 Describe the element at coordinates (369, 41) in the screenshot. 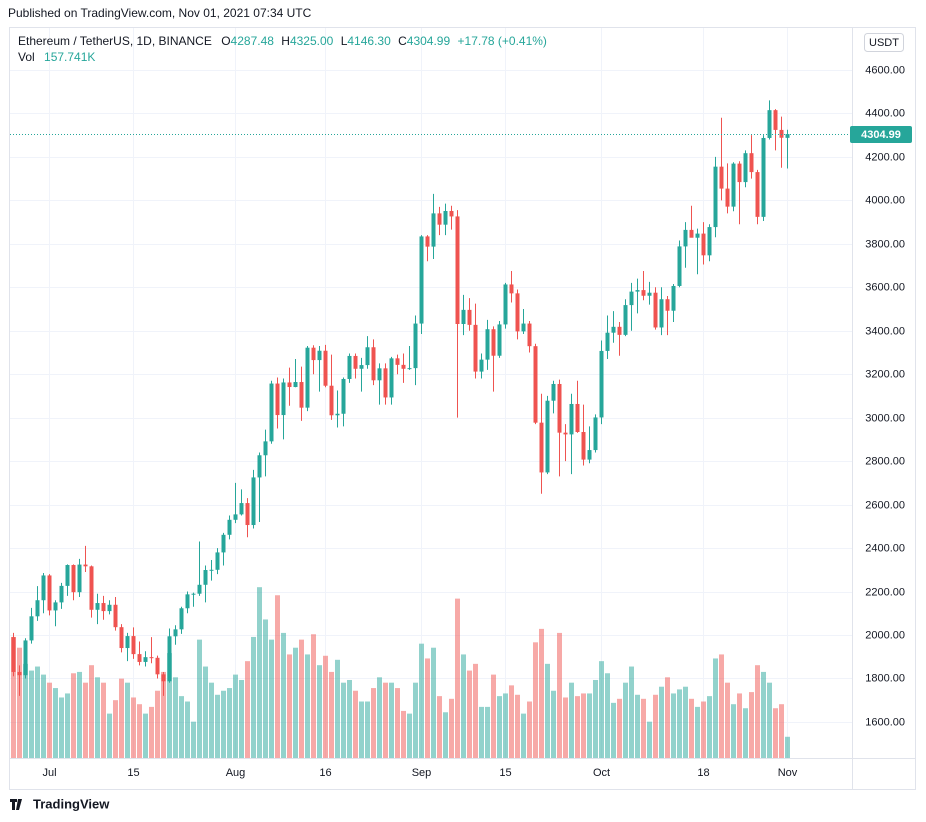

I see `ohlc-value: 4146.30` at that location.